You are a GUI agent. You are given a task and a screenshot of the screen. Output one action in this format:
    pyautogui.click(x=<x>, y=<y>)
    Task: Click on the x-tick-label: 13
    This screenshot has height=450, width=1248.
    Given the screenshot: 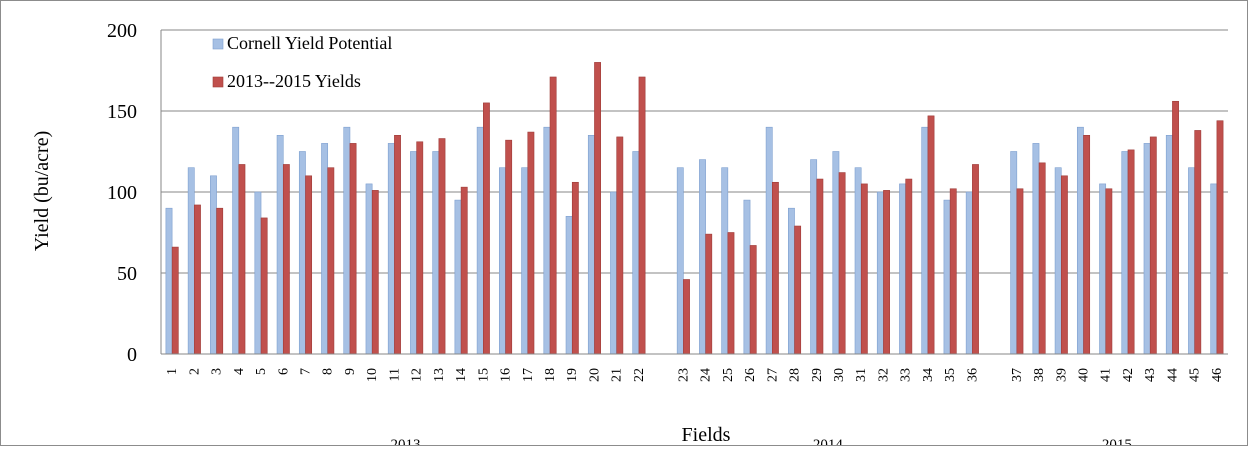 What is the action you would take?
    pyautogui.click(x=439, y=375)
    